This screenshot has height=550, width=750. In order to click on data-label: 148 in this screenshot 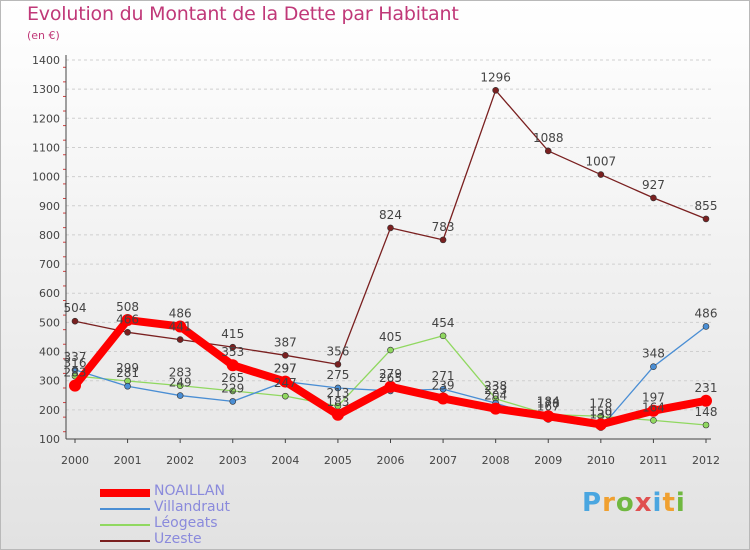, I will do `click(706, 412)`.